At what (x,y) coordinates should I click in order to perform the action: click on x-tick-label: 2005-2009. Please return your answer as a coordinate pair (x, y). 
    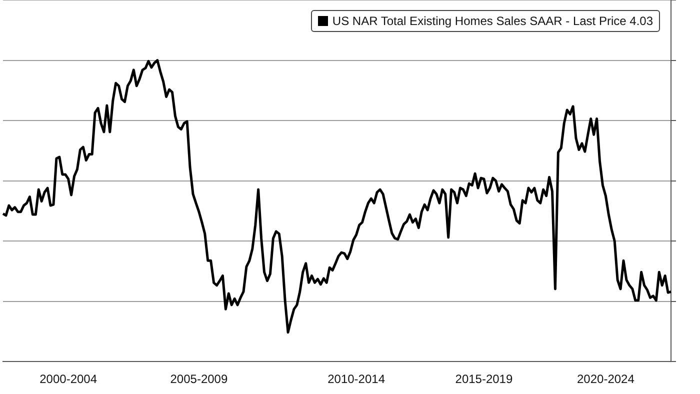
    Looking at the image, I should click on (199, 379).